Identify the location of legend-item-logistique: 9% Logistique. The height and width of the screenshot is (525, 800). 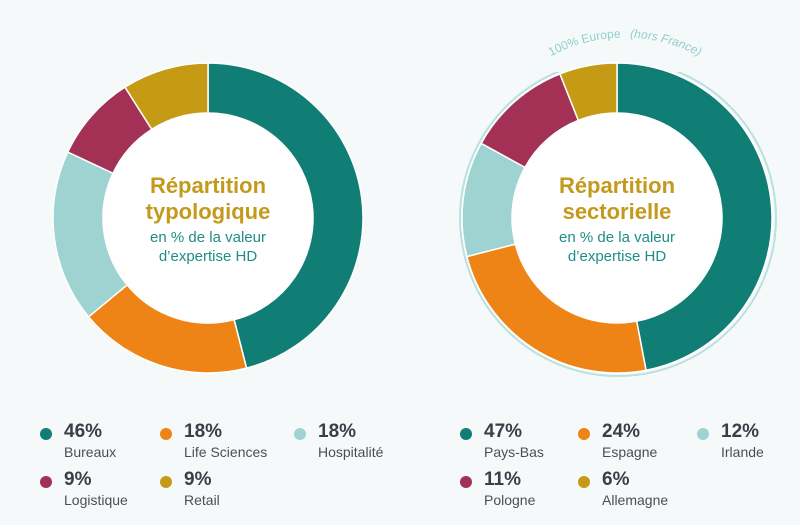
(84, 488).